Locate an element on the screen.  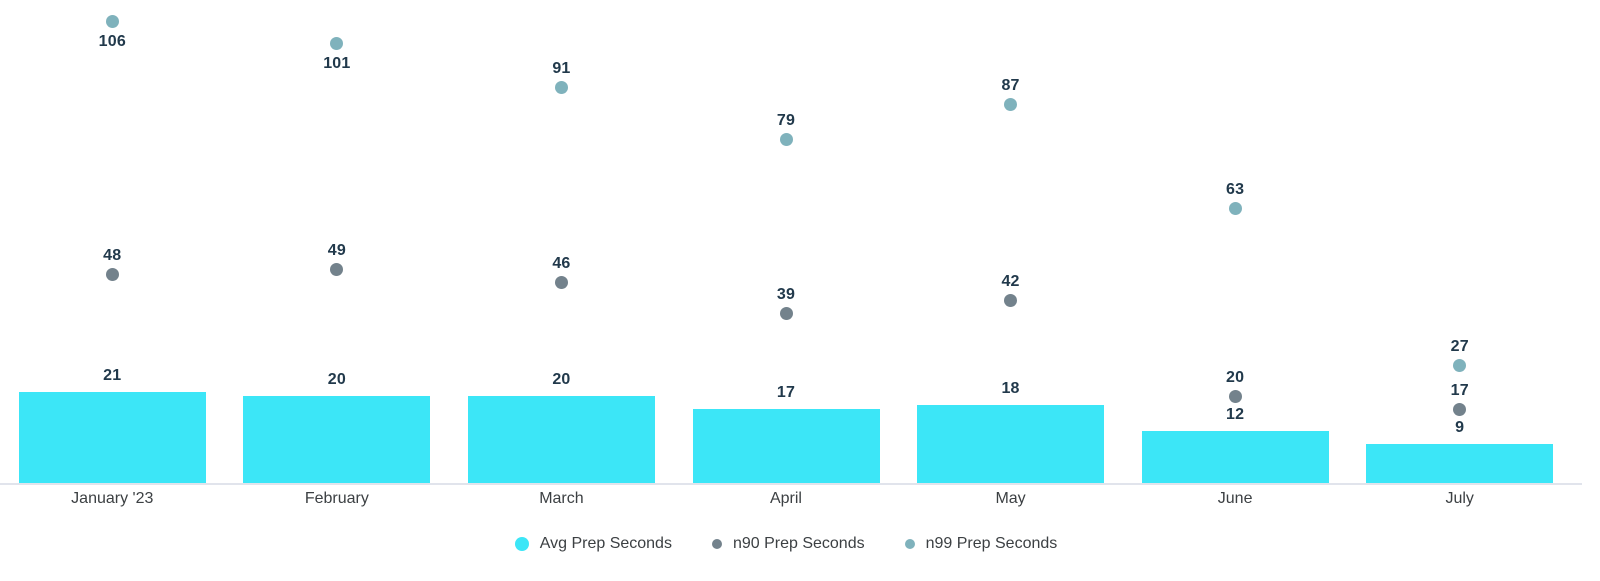
bar-value-label: 18 is located at coordinates (1010, 388).